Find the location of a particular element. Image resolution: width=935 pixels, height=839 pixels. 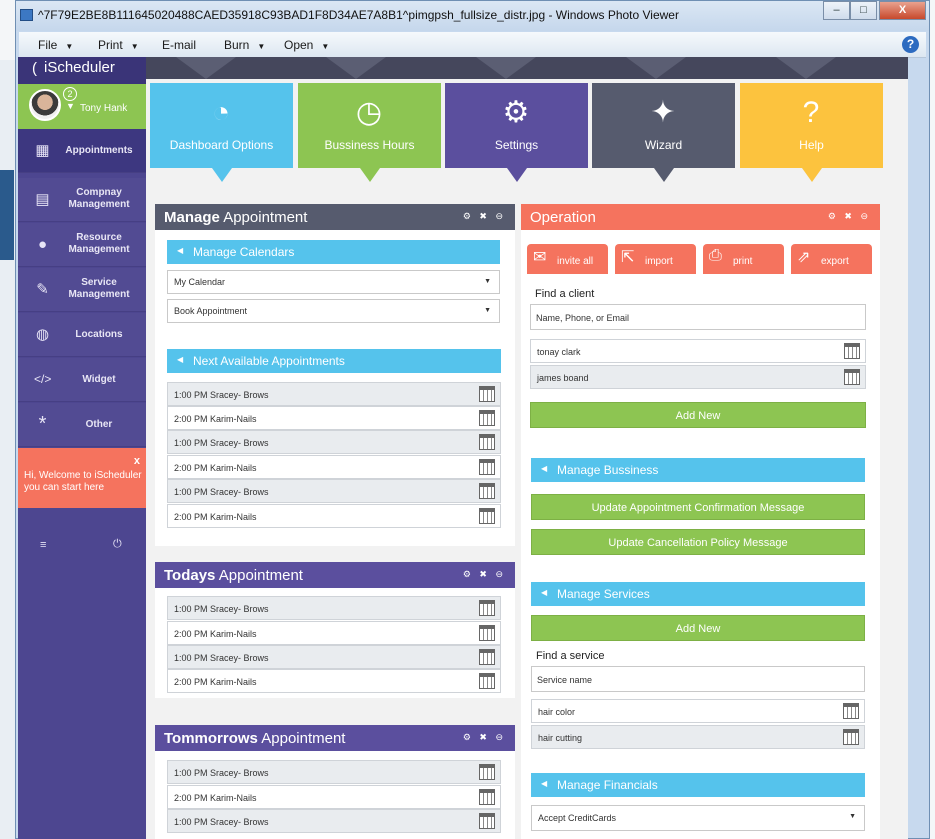

tile-help: ? Help is located at coordinates (811, 132).